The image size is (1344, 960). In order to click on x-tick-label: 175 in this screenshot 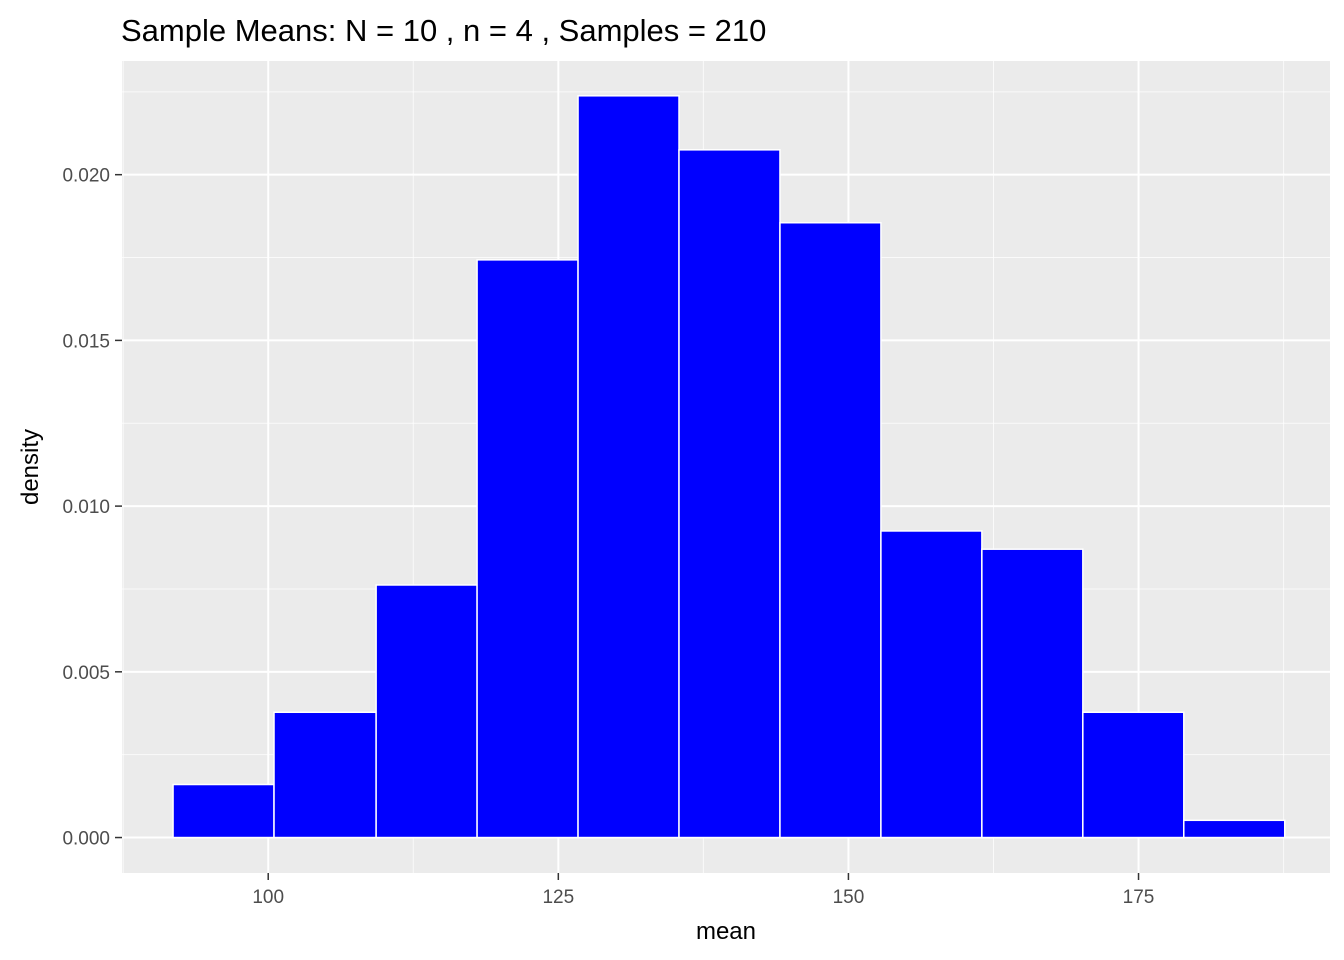, I will do `click(1139, 897)`.